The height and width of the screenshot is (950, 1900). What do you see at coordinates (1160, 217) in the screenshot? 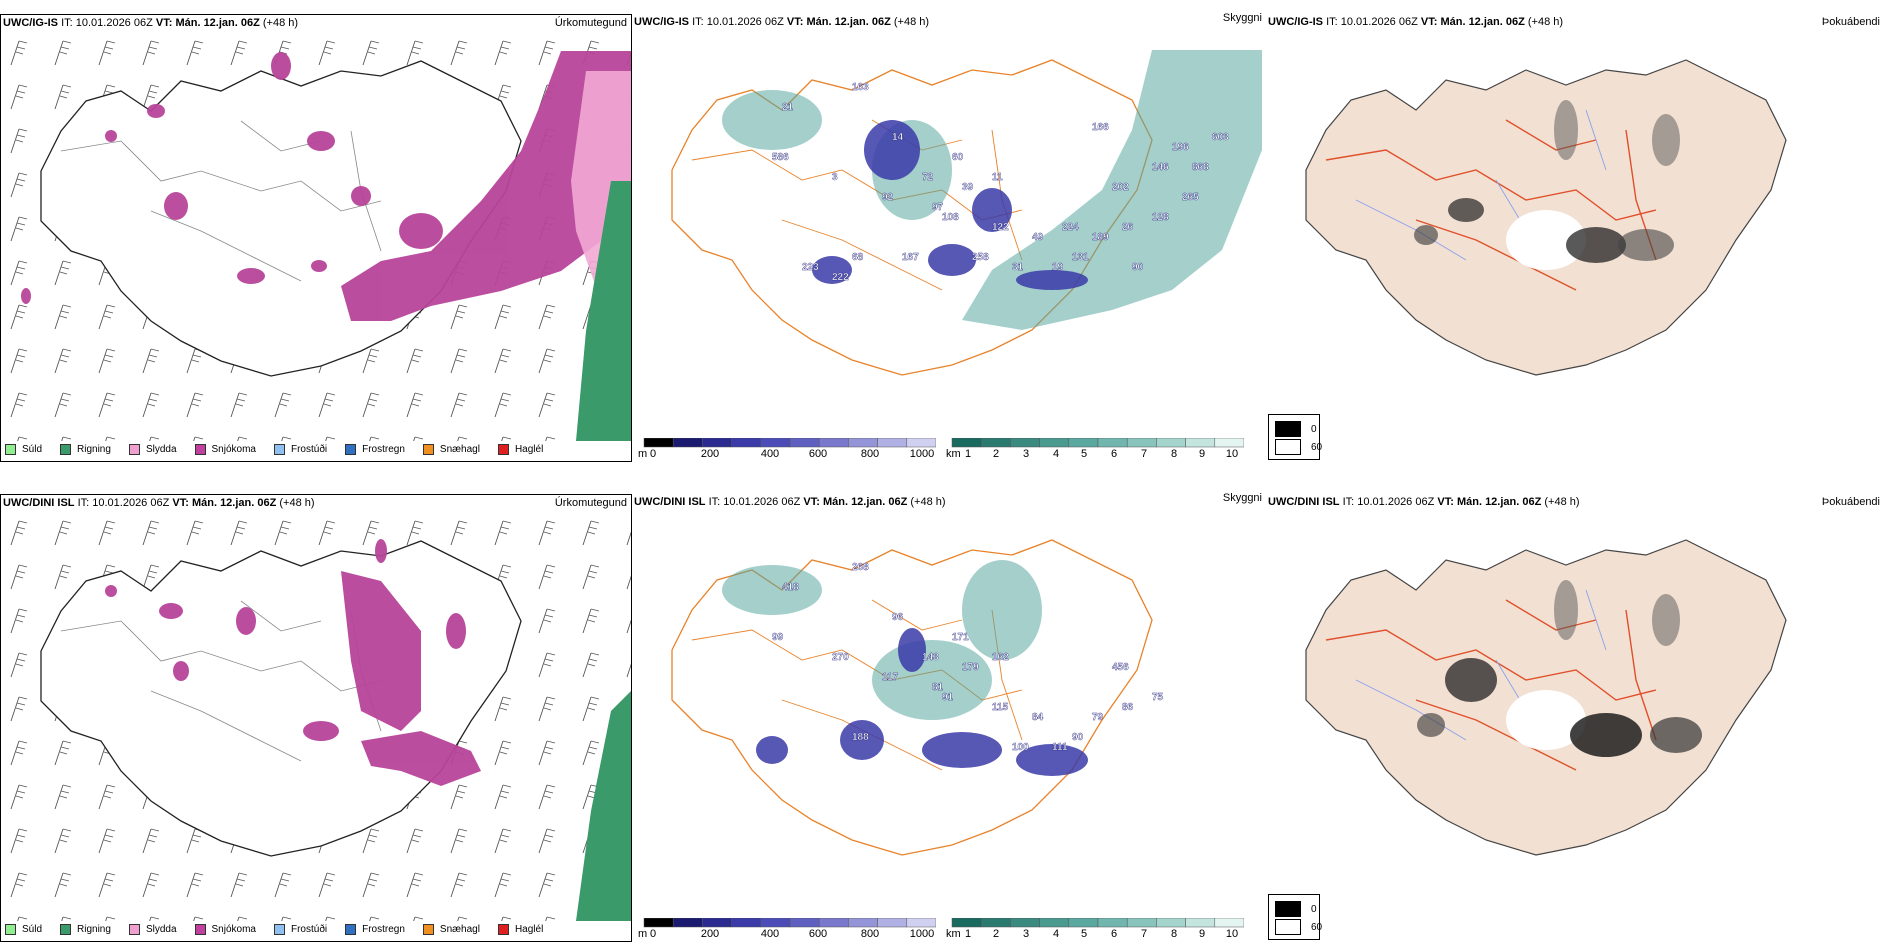
I see `cloud-height-label: 128` at bounding box center [1160, 217].